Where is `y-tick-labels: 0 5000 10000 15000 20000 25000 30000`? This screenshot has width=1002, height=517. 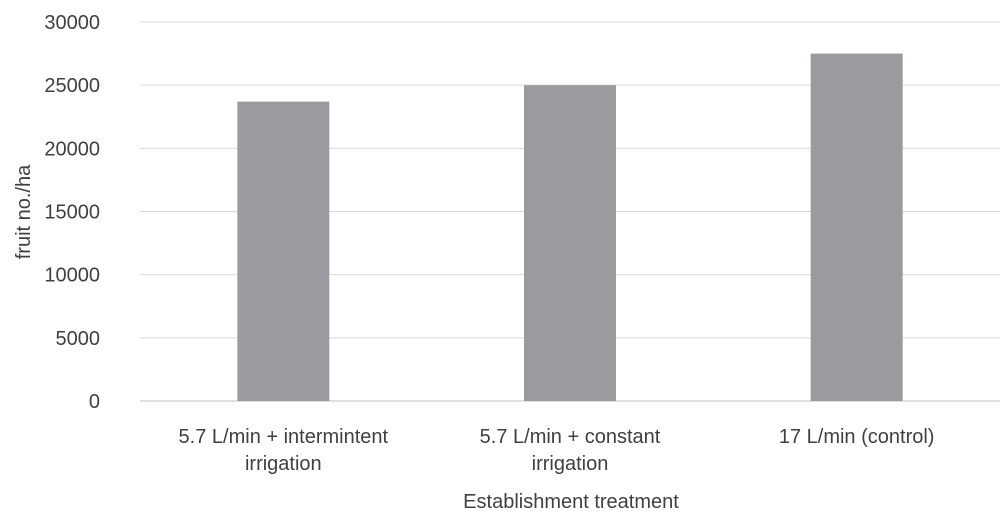 y-tick-labels: 0 5000 10000 15000 20000 25000 30000 is located at coordinates (72, 212).